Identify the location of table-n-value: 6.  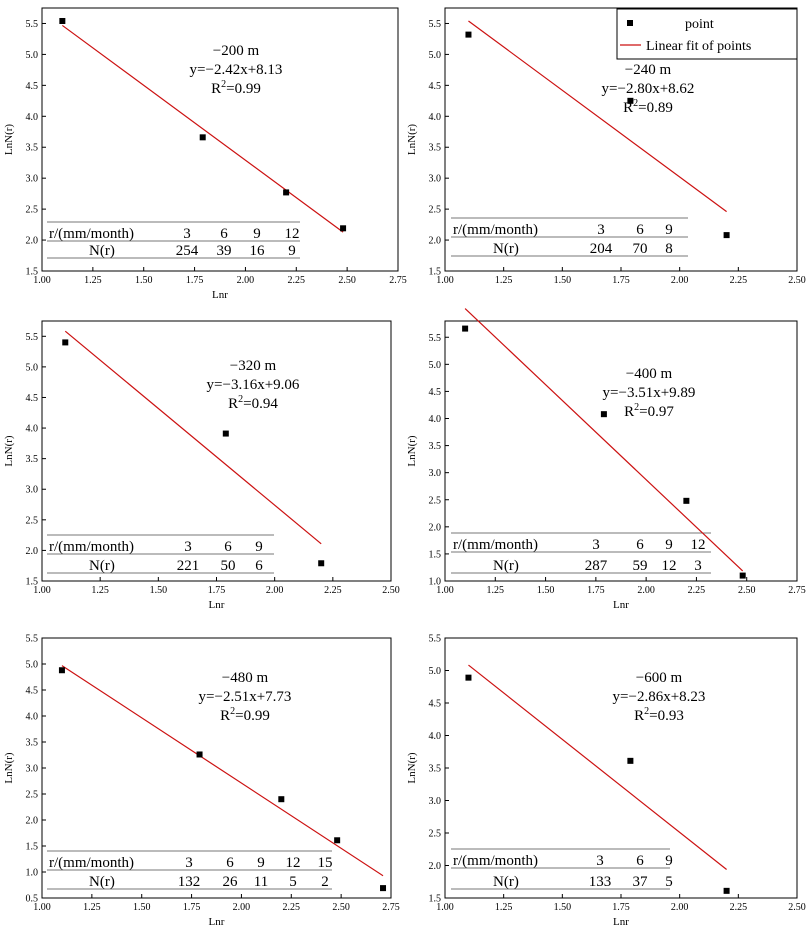
(259, 566).